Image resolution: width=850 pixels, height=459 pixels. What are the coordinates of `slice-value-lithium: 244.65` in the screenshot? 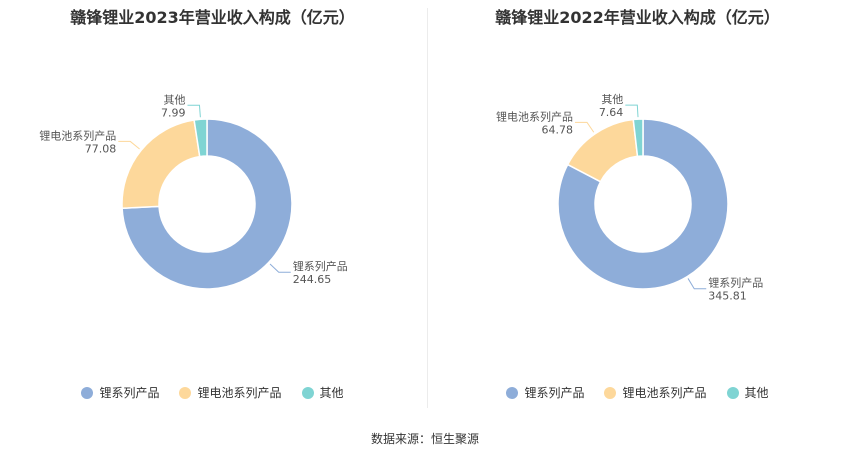 It's located at (312, 279).